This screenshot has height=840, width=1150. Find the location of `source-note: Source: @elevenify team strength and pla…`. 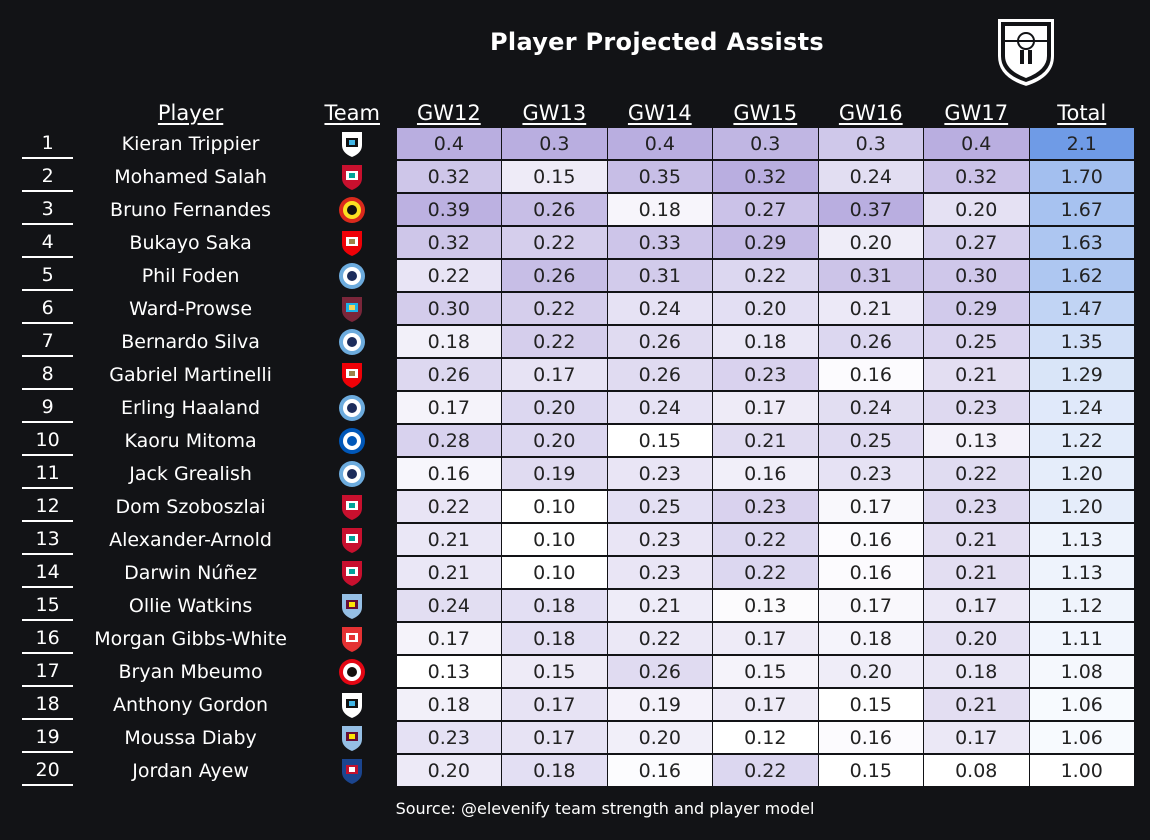

source-note: Source: @elevenify team strength and pla… is located at coordinates (605, 808).